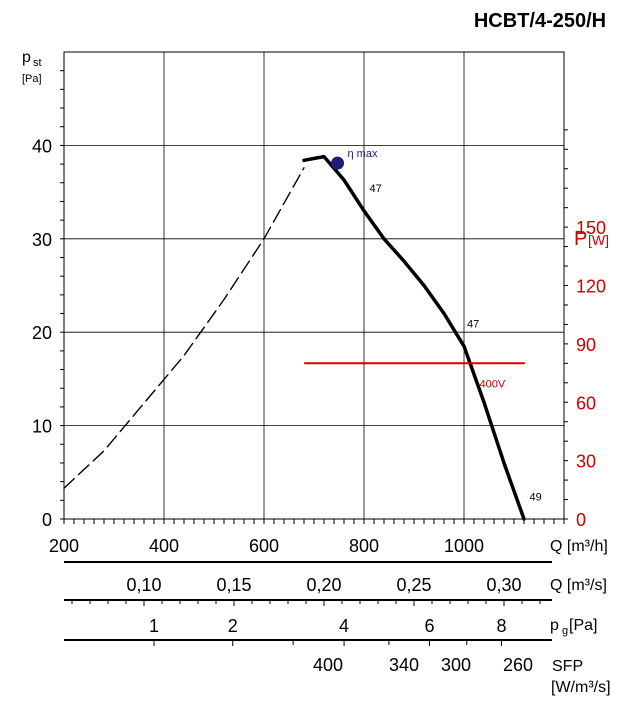 The width and height of the screenshot is (639, 708). I want to click on x-tick-label-sfp: 340, so click(404, 665).